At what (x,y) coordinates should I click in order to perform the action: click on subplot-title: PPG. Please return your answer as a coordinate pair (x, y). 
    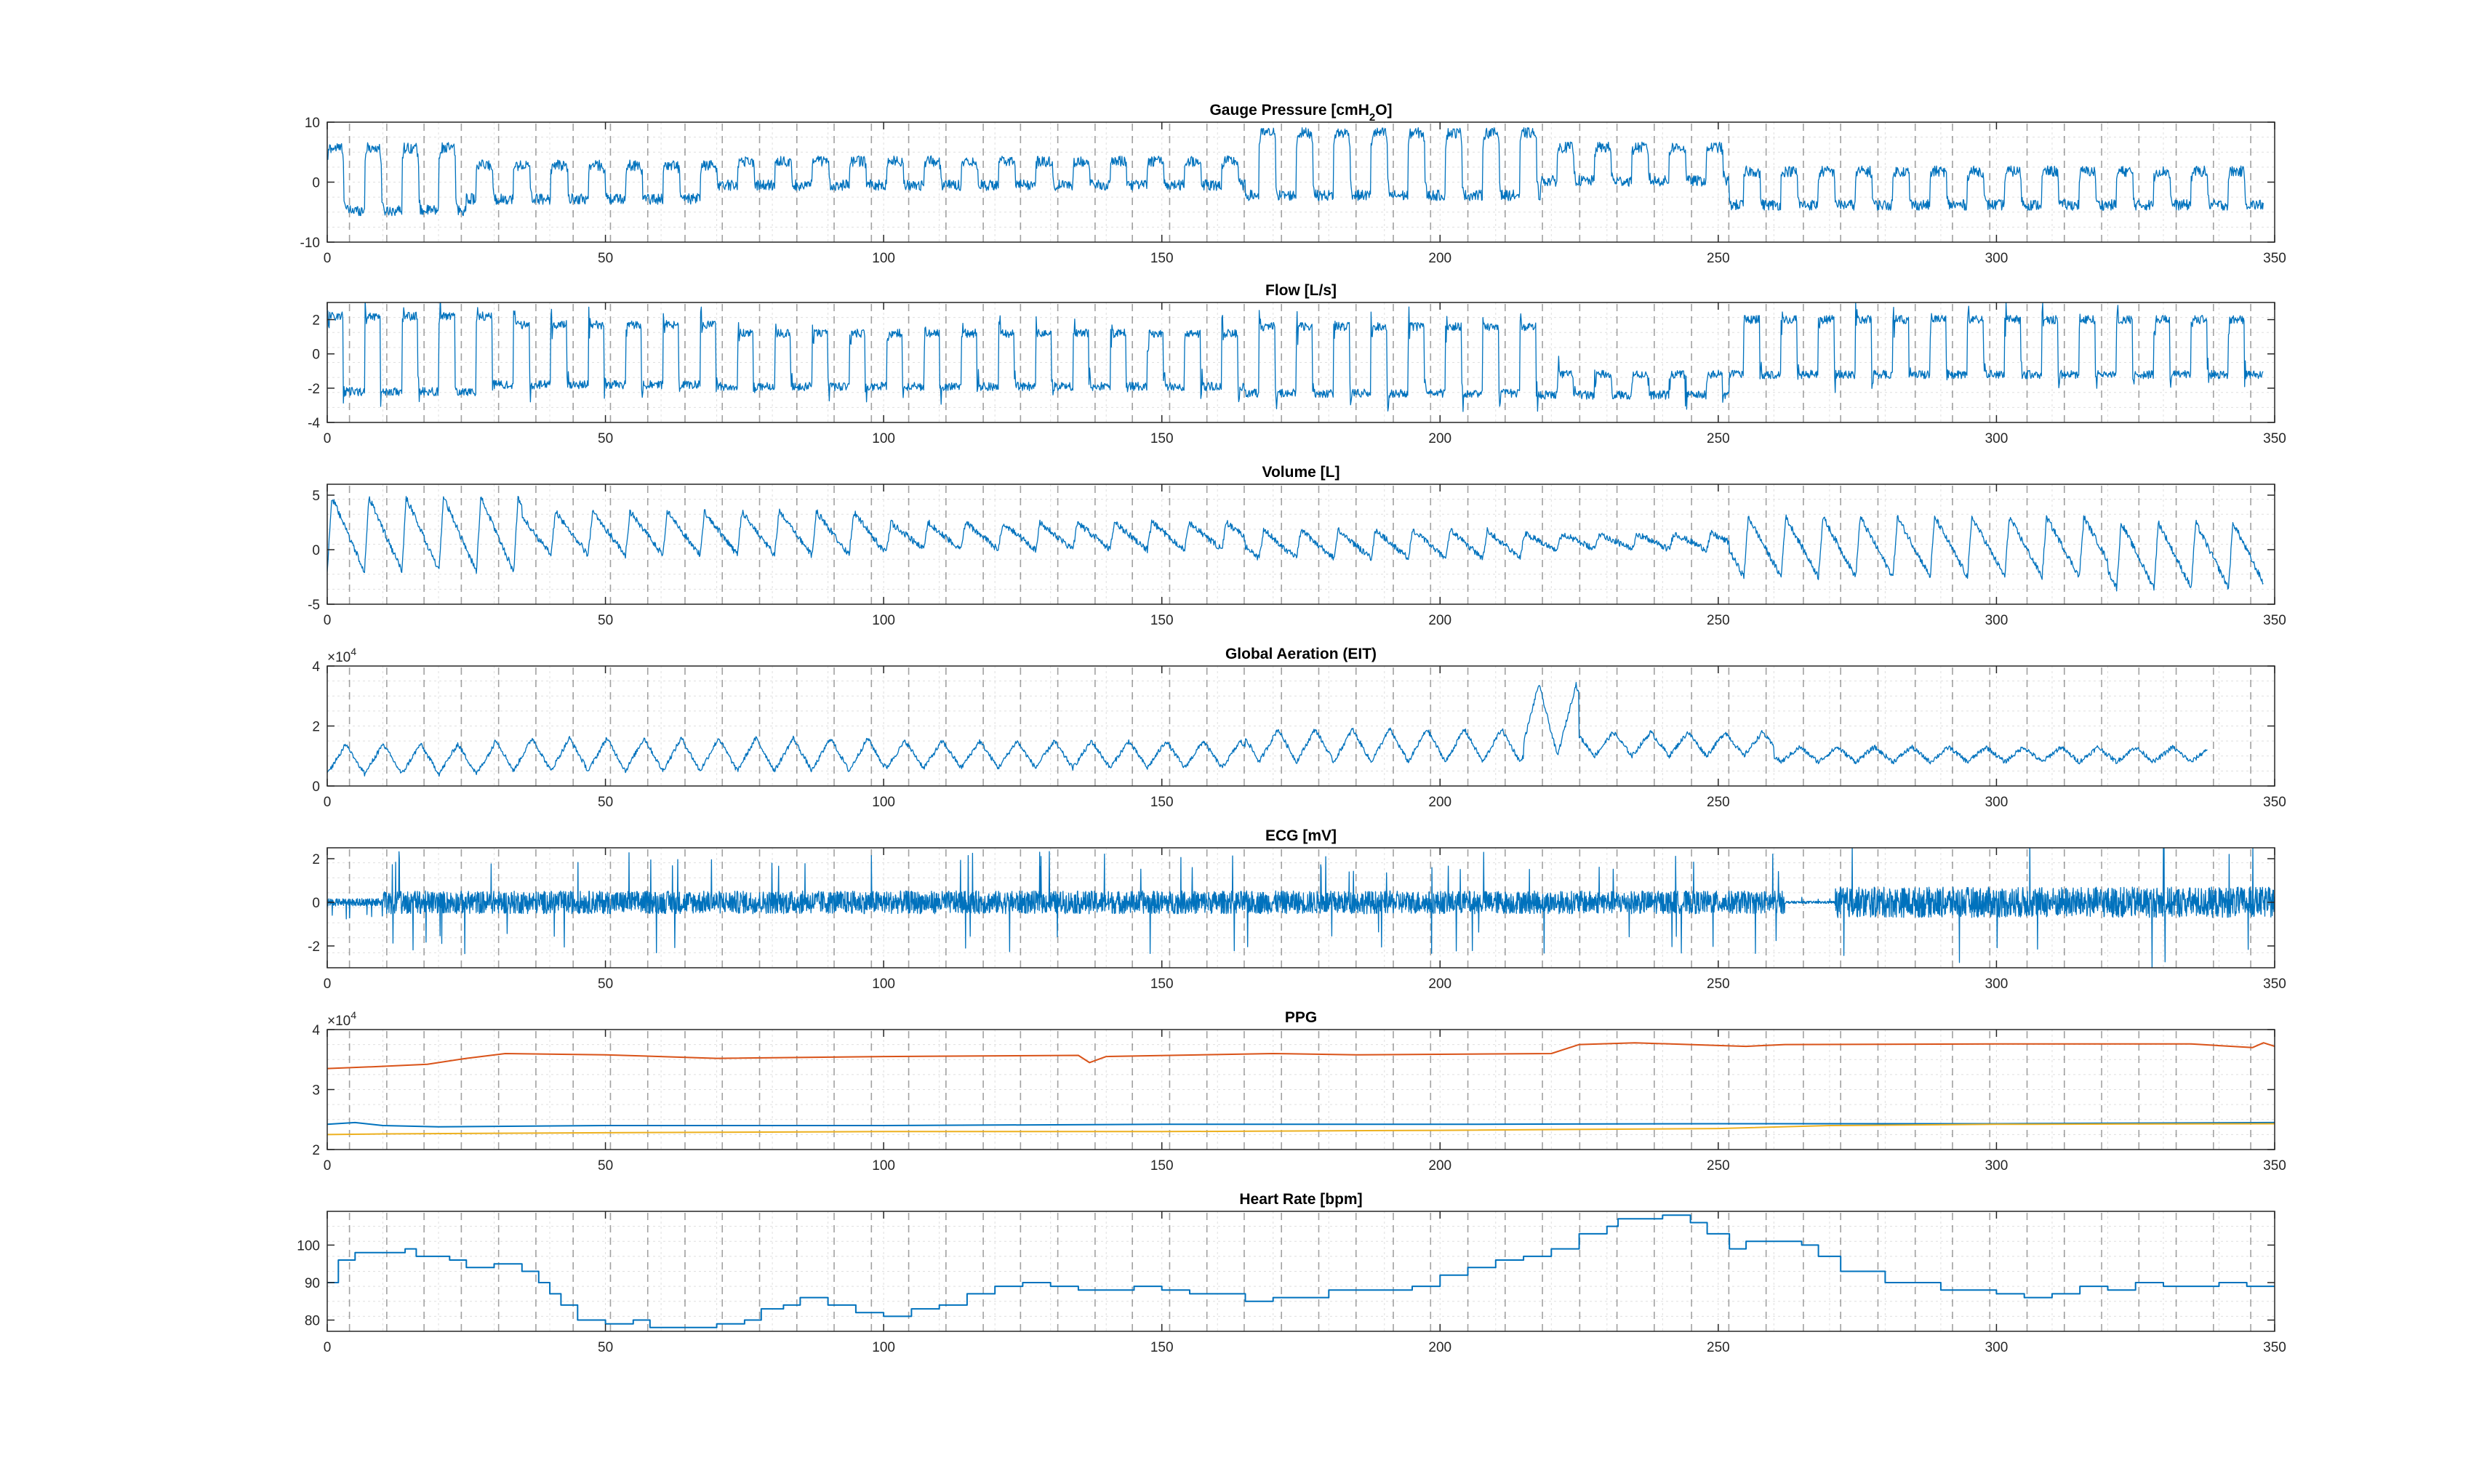
    Looking at the image, I should click on (1301, 1017).